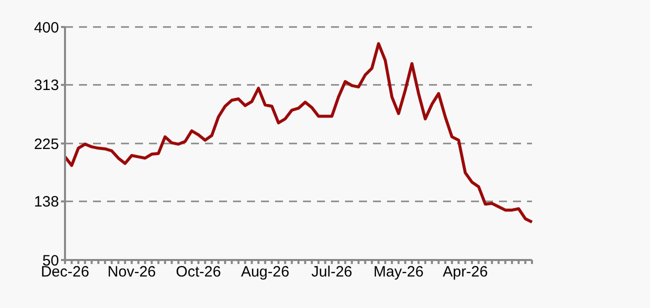 The width and height of the screenshot is (650, 308). Describe the element at coordinates (198, 272) in the screenshot. I see `x-tick-label: Oct-26` at that location.